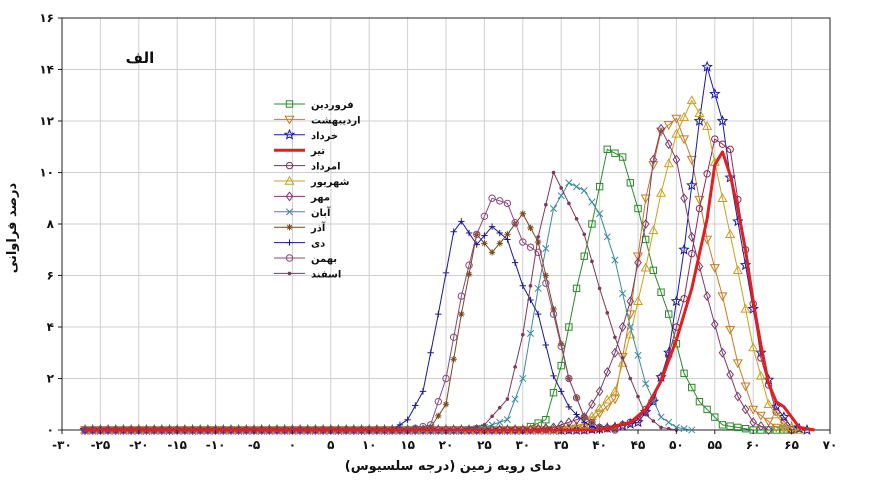 The image size is (872, 482). I want to click on y-tick-label: ۱۲, so click(46, 121).